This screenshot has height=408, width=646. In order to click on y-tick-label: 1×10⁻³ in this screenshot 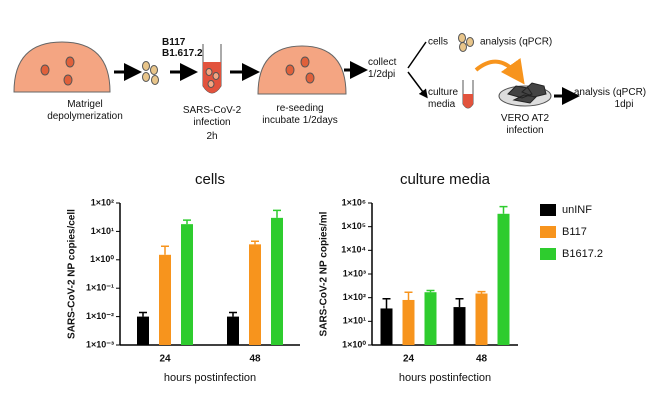, I will do `click(100, 344)`.